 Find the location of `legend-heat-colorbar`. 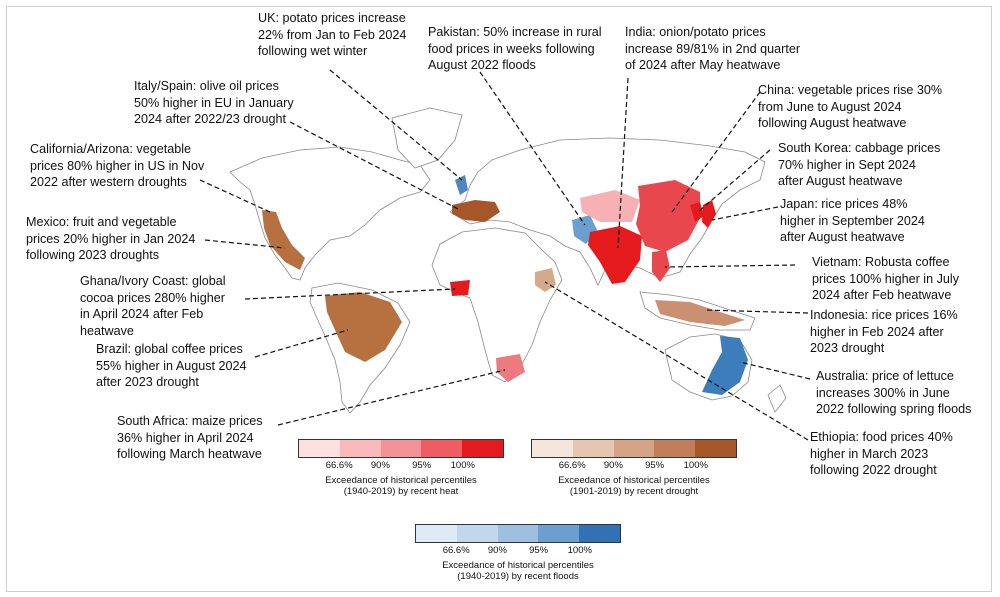

legend-heat-colorbar is located at coordinates (401, 448).